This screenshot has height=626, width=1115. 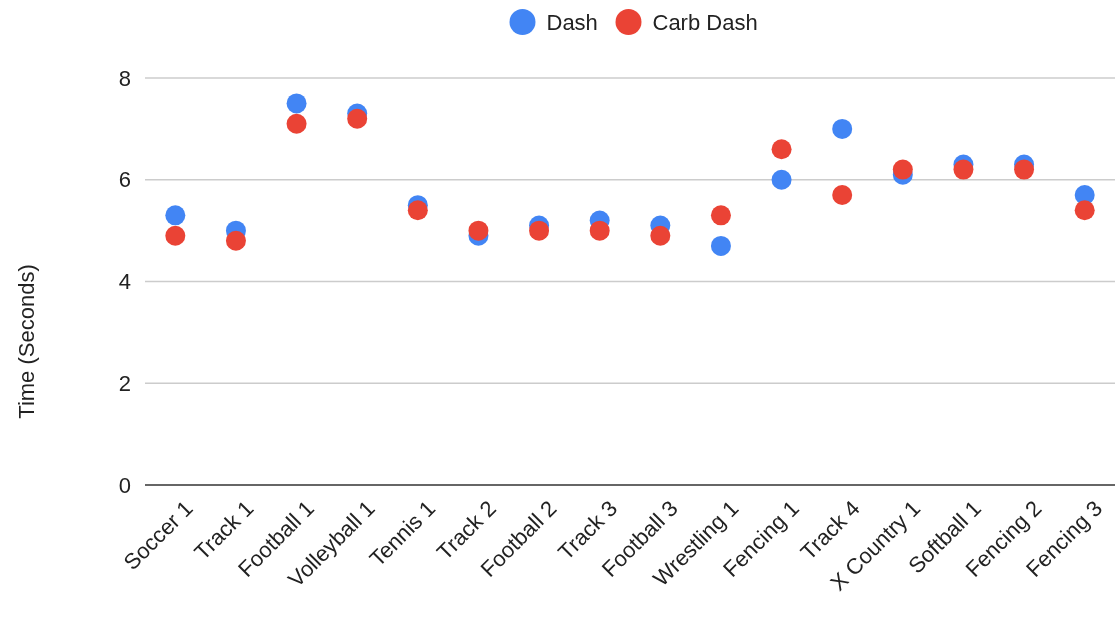 What do you see at coordinates (26, 341) in the screenshot?
I see `y-axis-title: Time (Seconds)` at bounding box center [26, 341].